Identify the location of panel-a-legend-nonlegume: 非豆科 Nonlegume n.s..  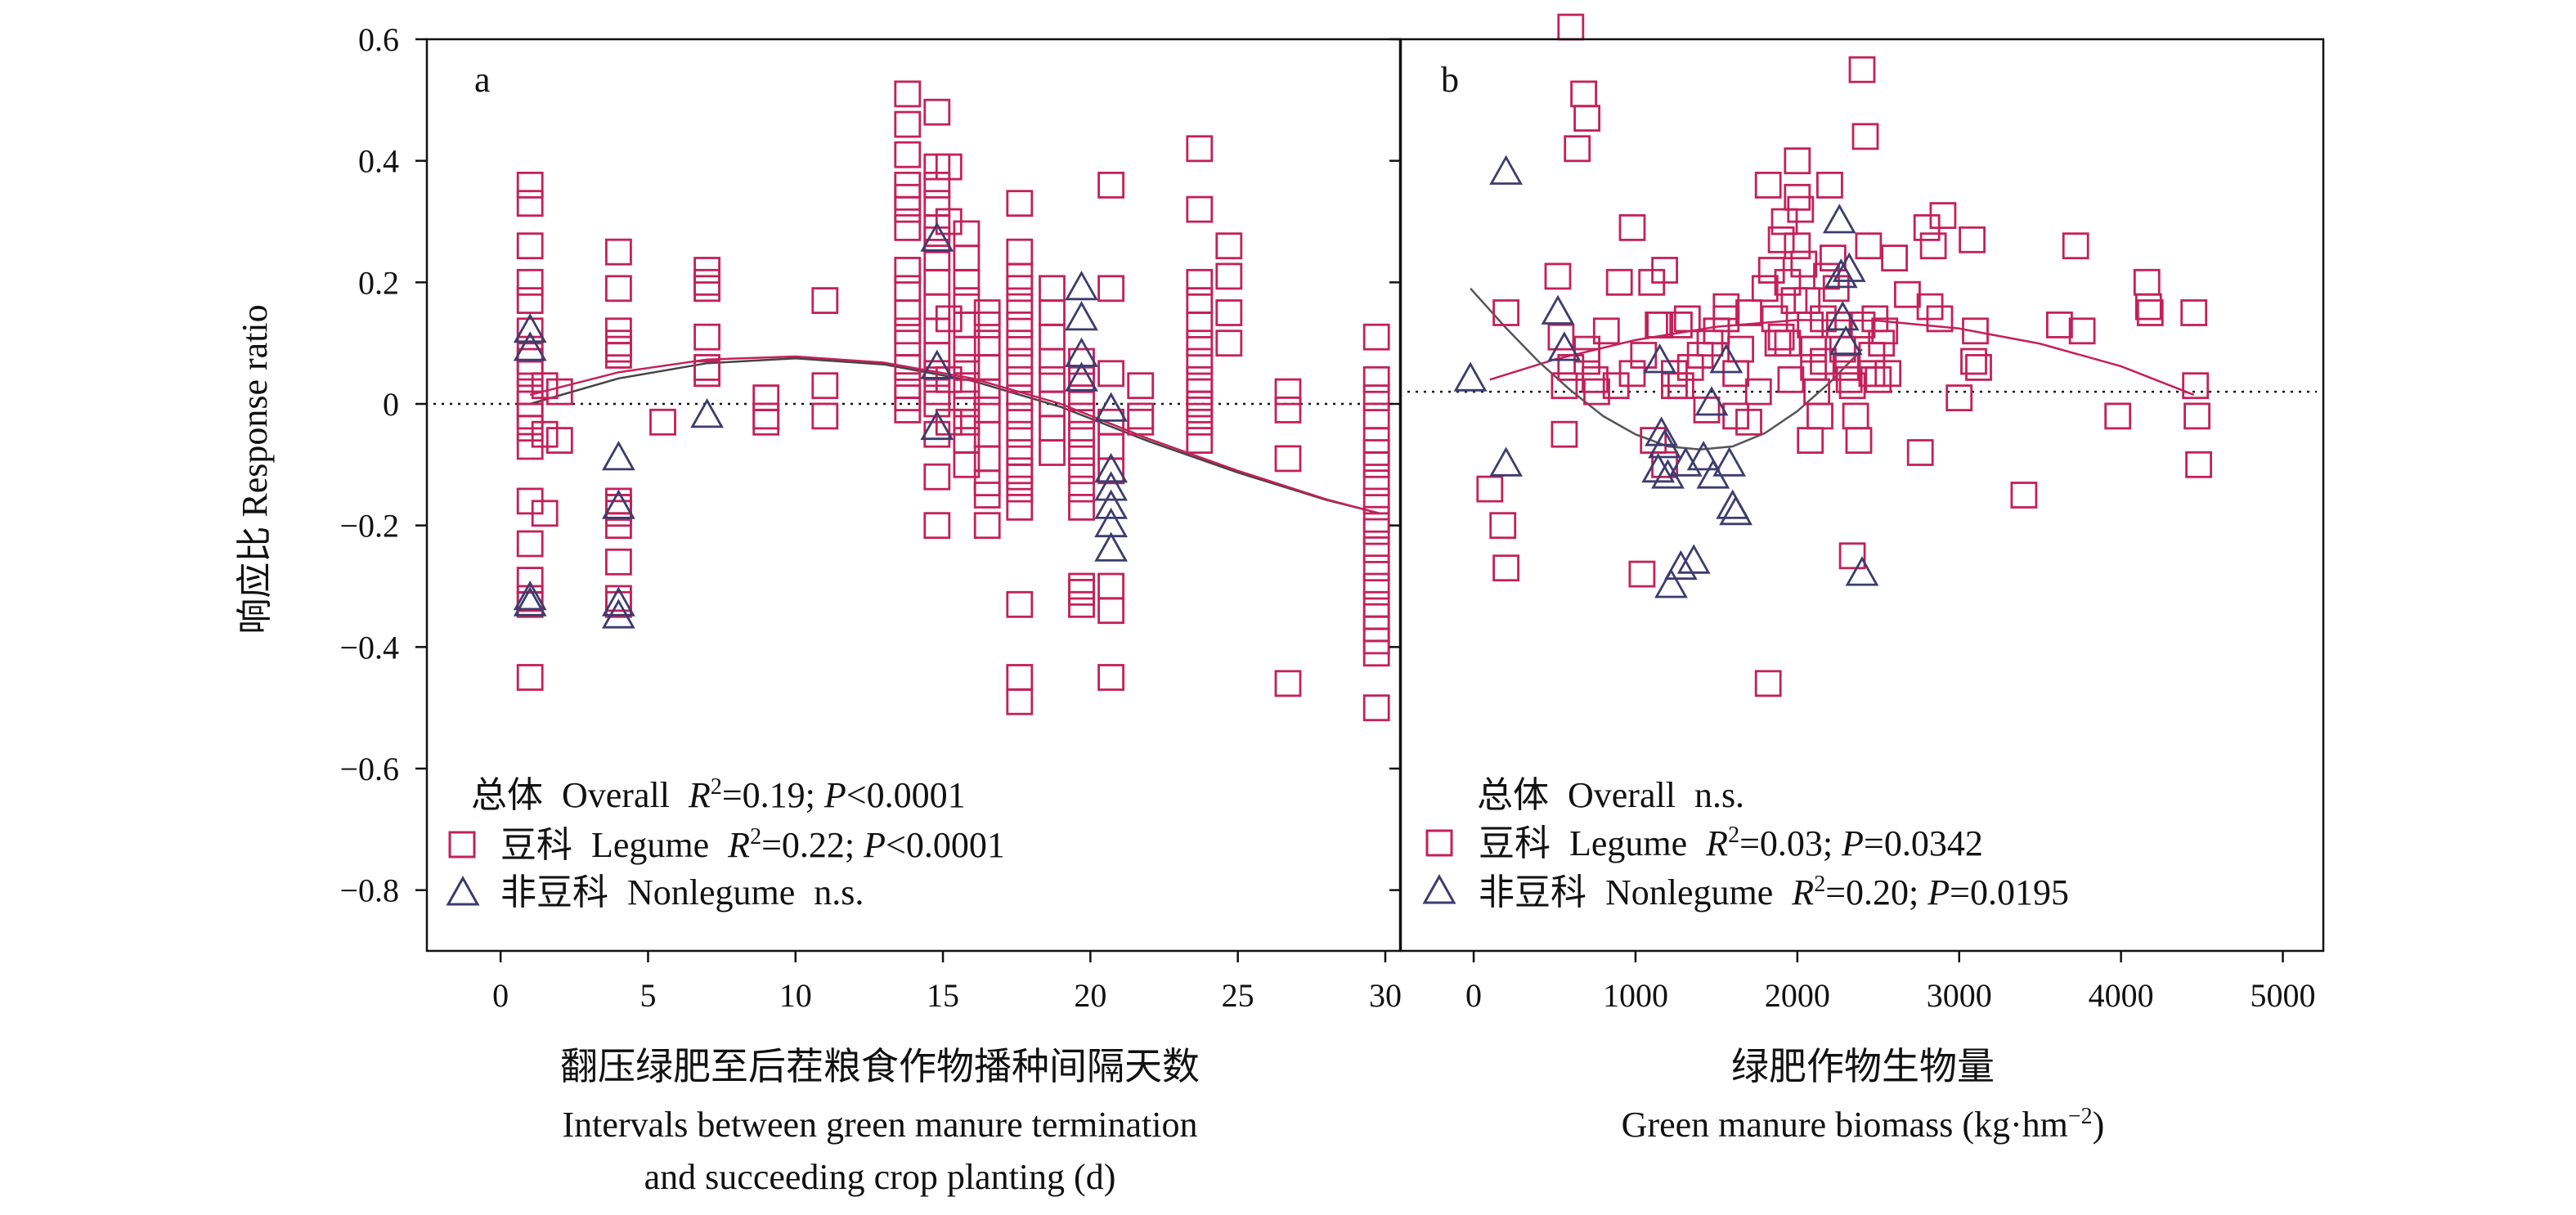
(682, 892).